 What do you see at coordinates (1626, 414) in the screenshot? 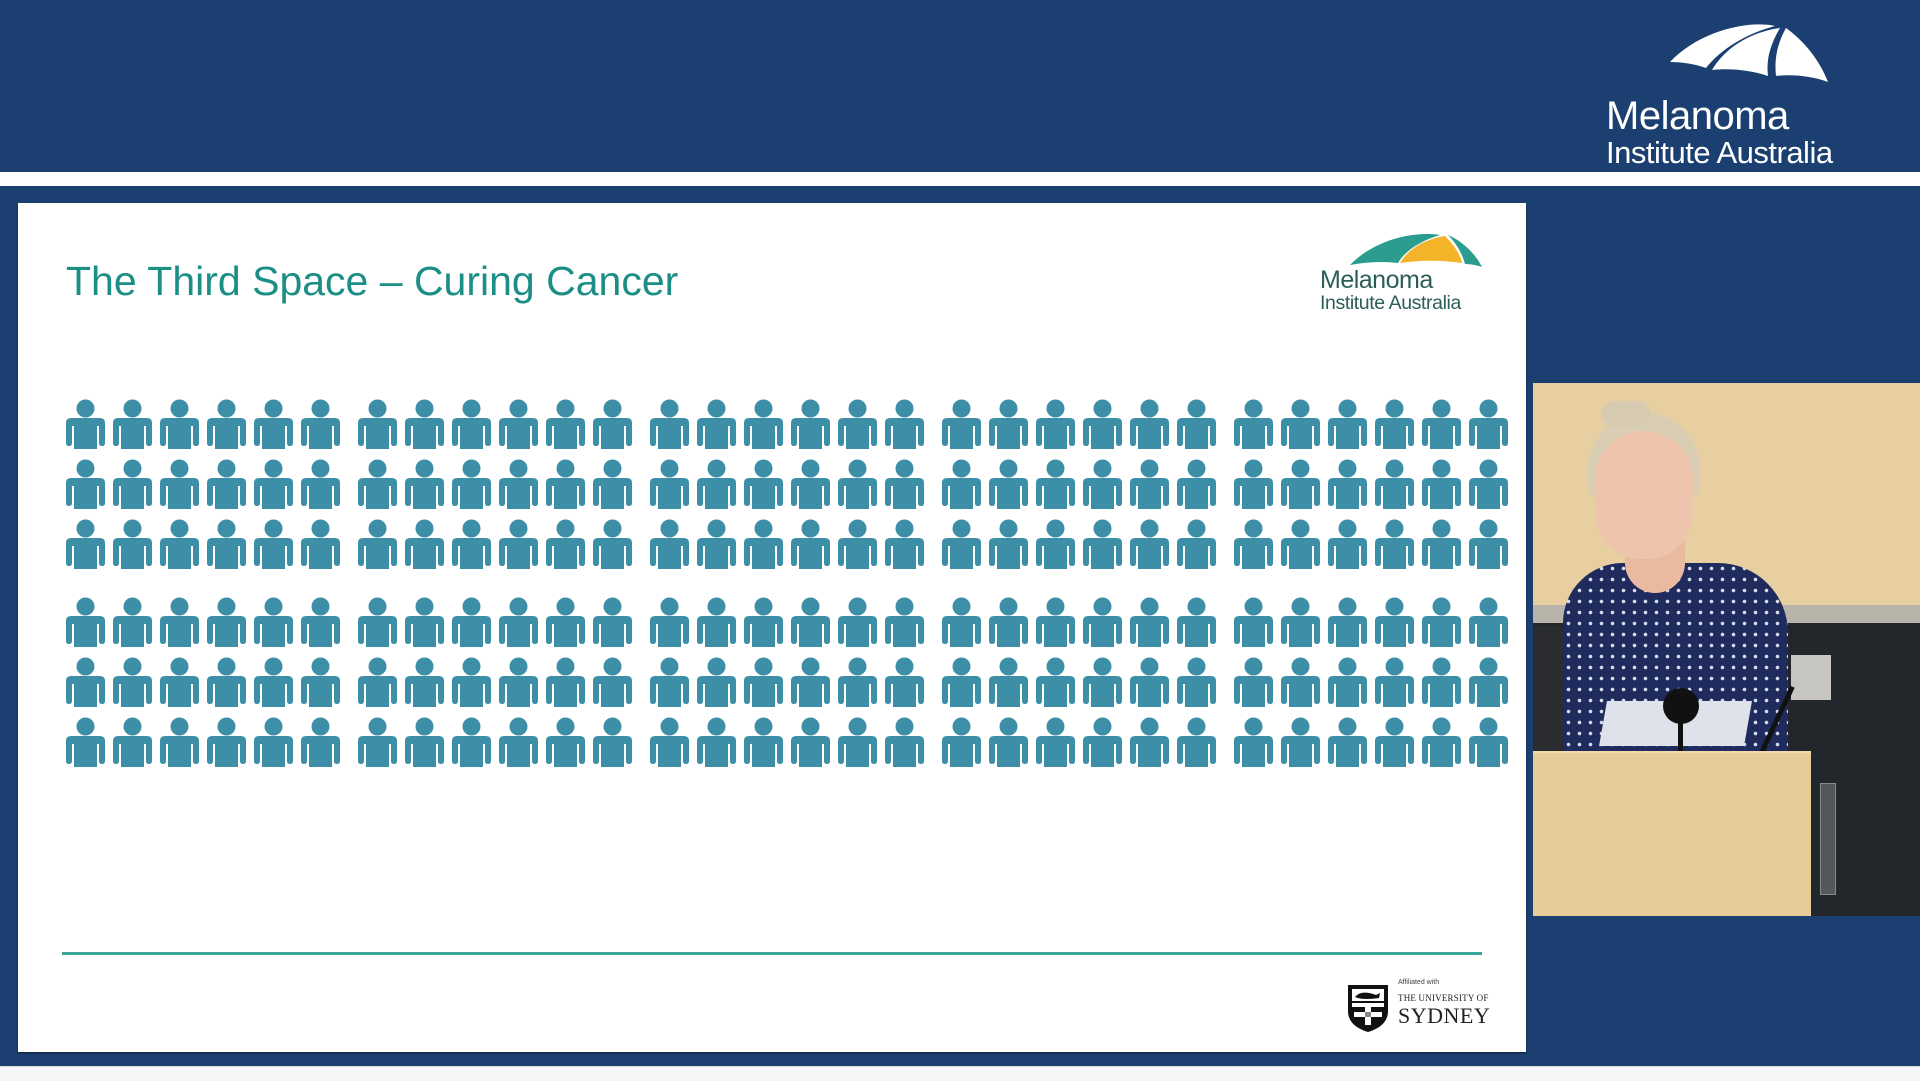
I see `presenter-hair-bun` at bounding box center [1626, 414].